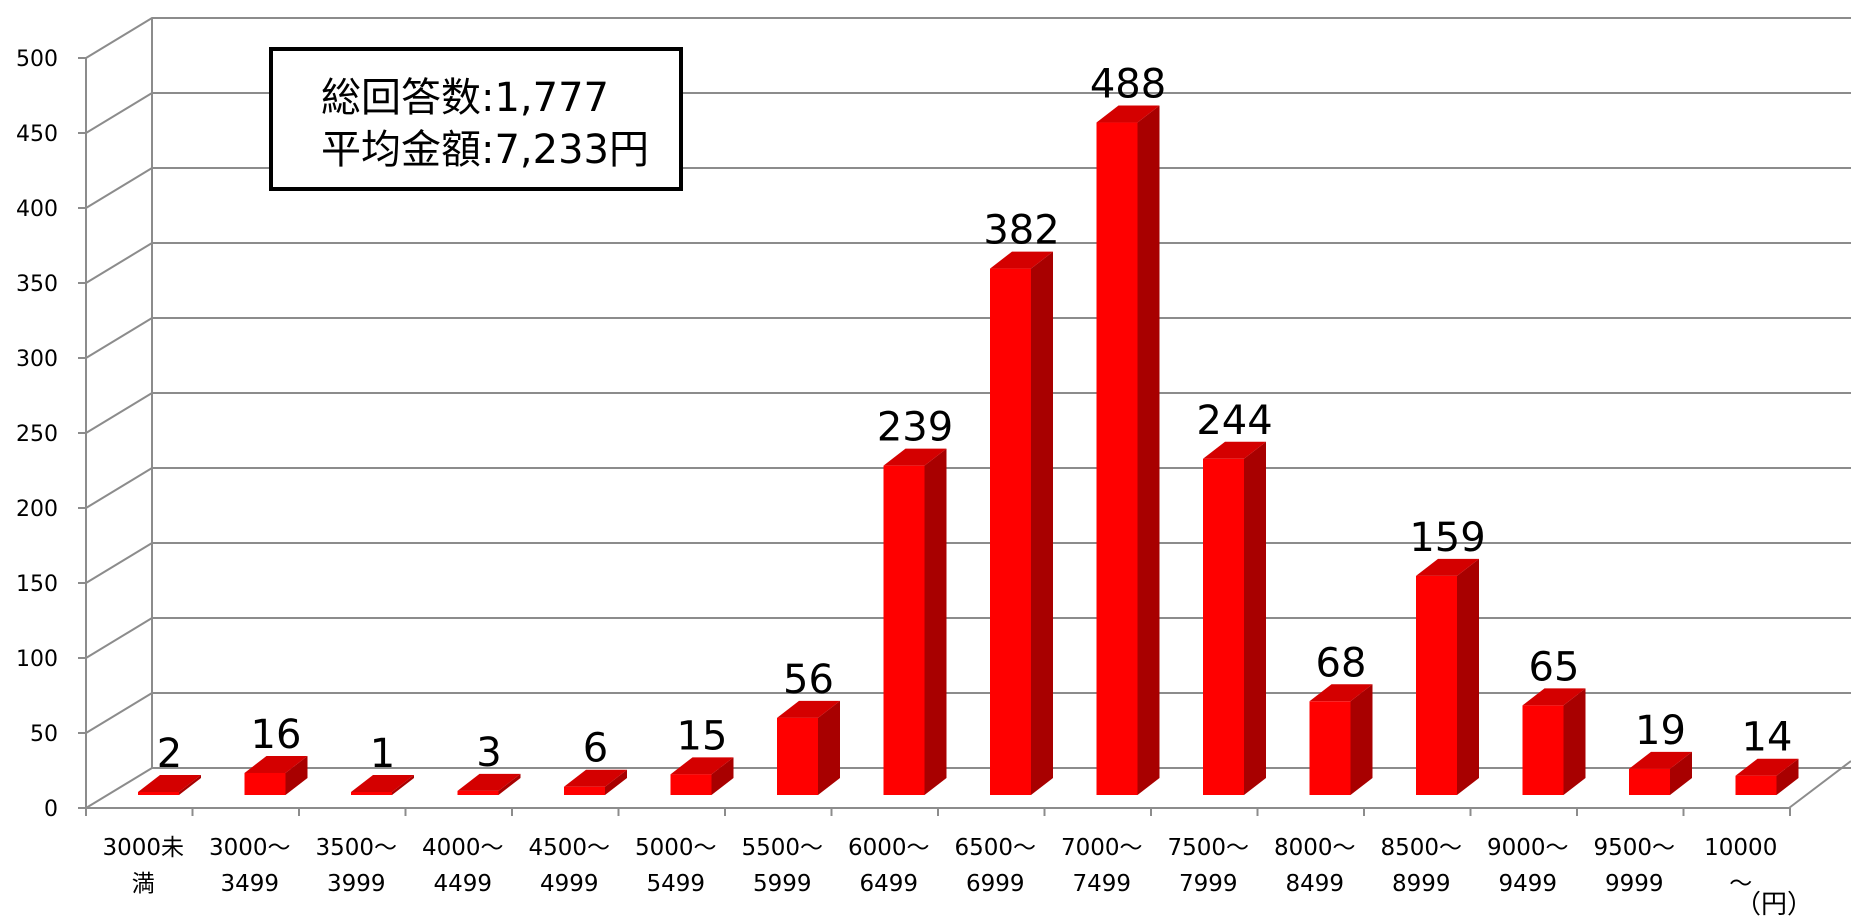 This screenshot has width=1851, height=922. Describe the element at coordinates (1341, 663) in the screenshot. I see `data-label: 68` at that location.